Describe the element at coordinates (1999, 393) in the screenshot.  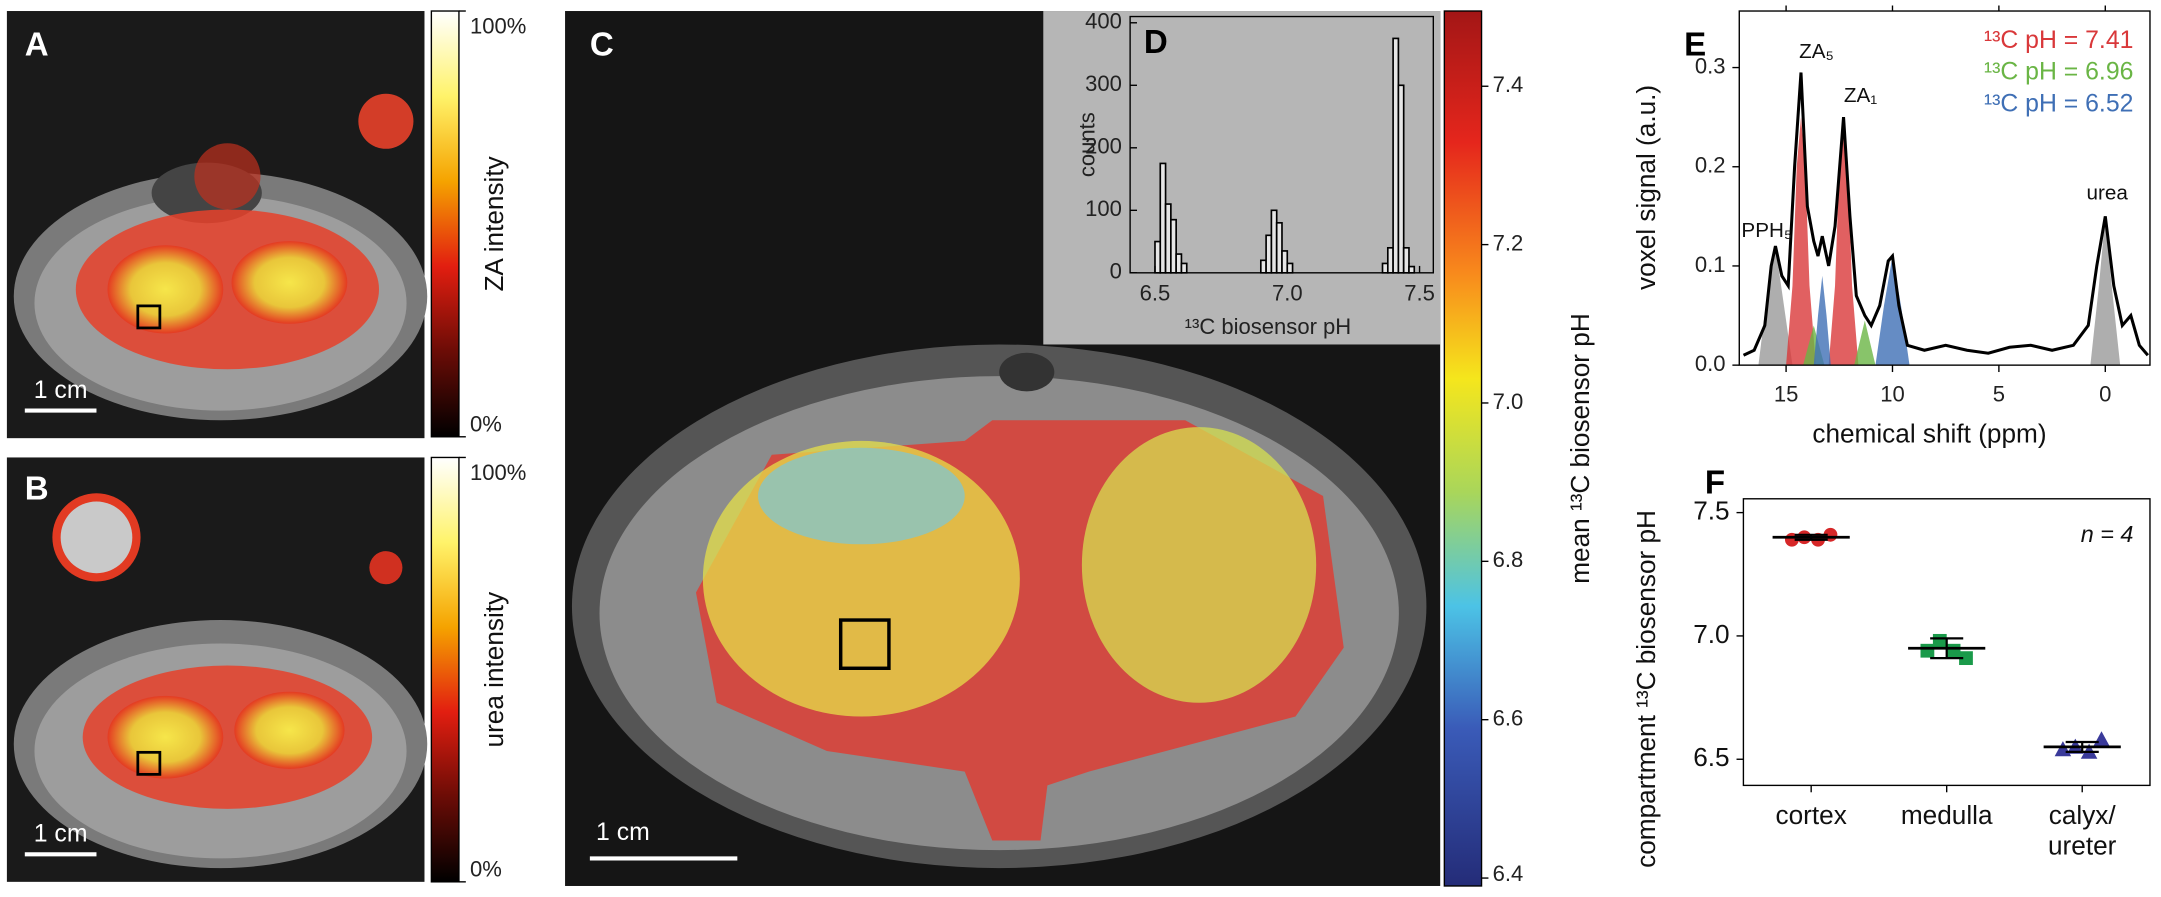
I see `x-tick-label: 5` at that location.